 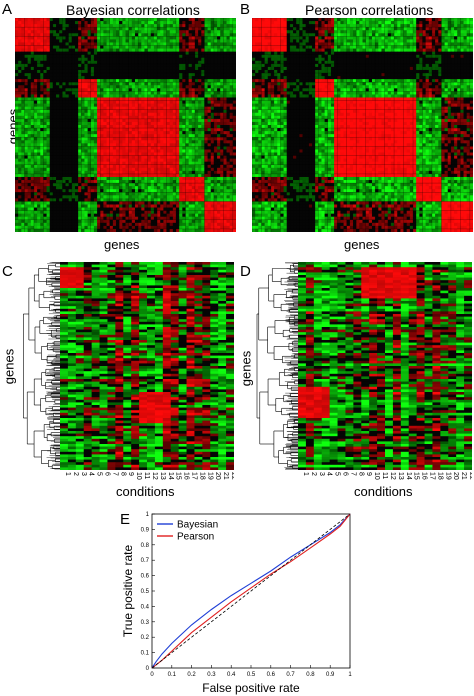 What do you see at coordinates (310, 675) in the screenshot?
I see `x-tick-label: 0.8` at bounding box center [310, 675].